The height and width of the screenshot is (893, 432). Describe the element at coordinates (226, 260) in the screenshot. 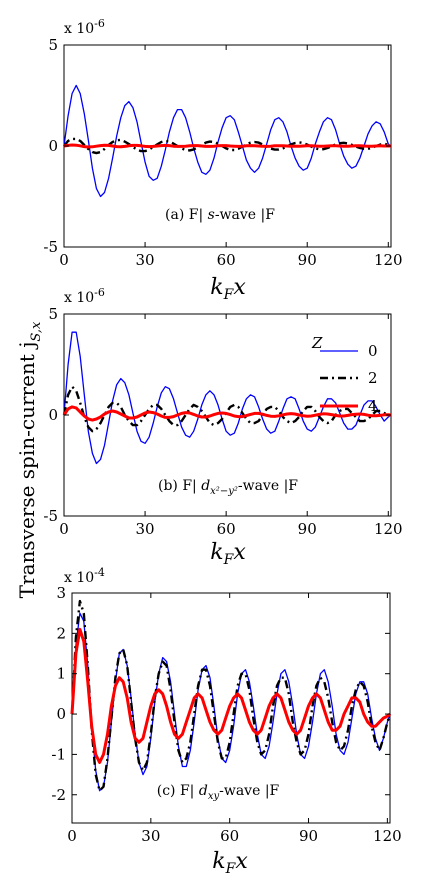

I see `panel-a-x-tick-label: 60` at that location.